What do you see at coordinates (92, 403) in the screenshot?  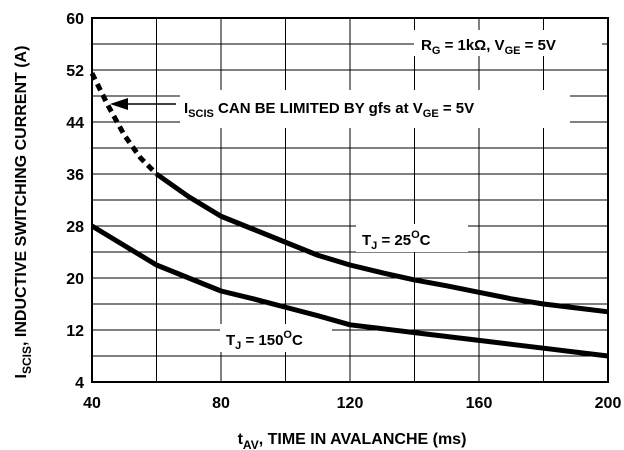 I see `x-tick-label: 40` at bounding box center [92, 403].